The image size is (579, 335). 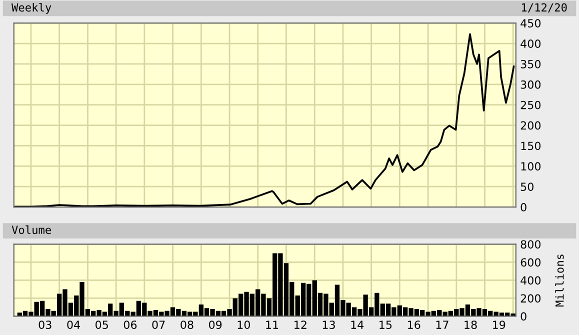 I want to click on y-tick-label: 50, so click(x=527, y=186).